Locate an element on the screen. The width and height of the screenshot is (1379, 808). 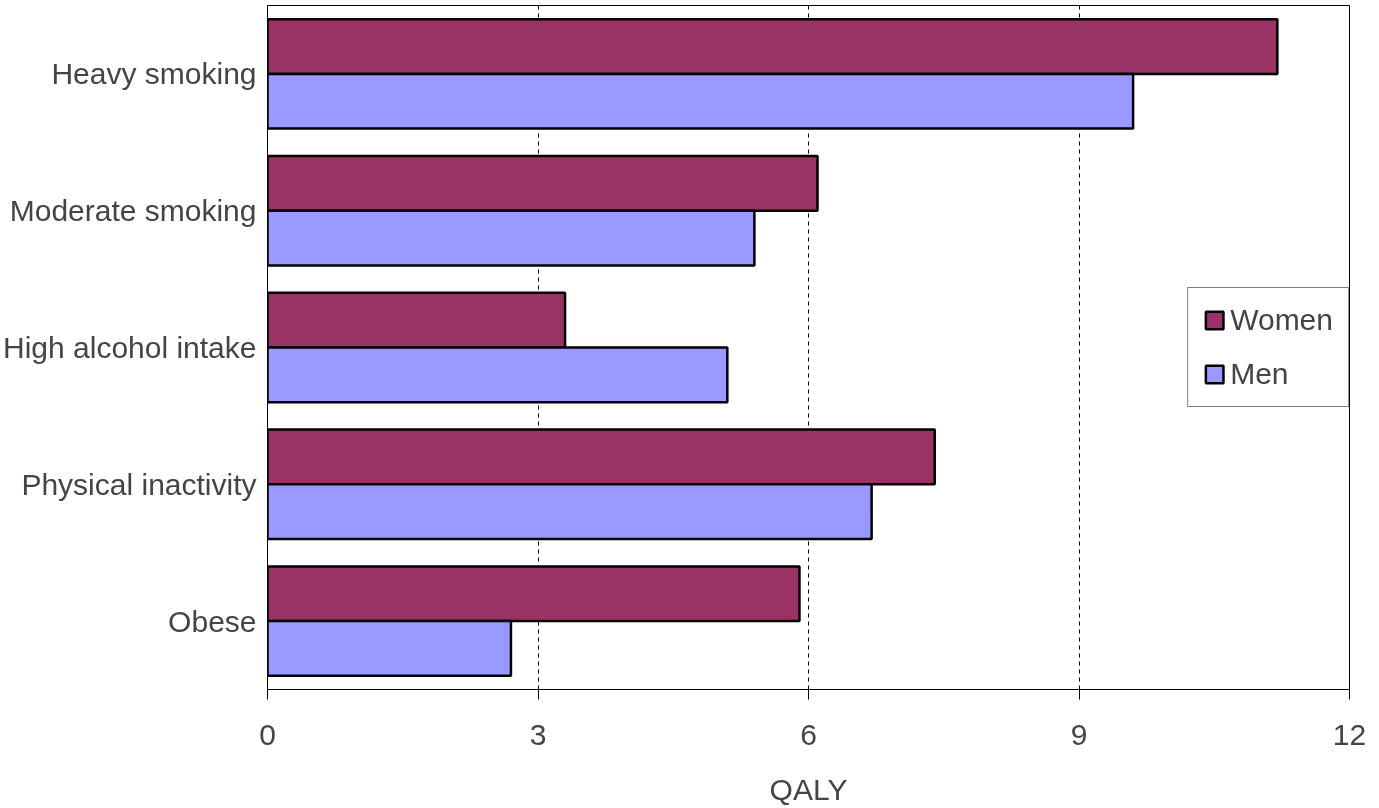
x-tick-label: 6 is located at coordinates (808, 734).